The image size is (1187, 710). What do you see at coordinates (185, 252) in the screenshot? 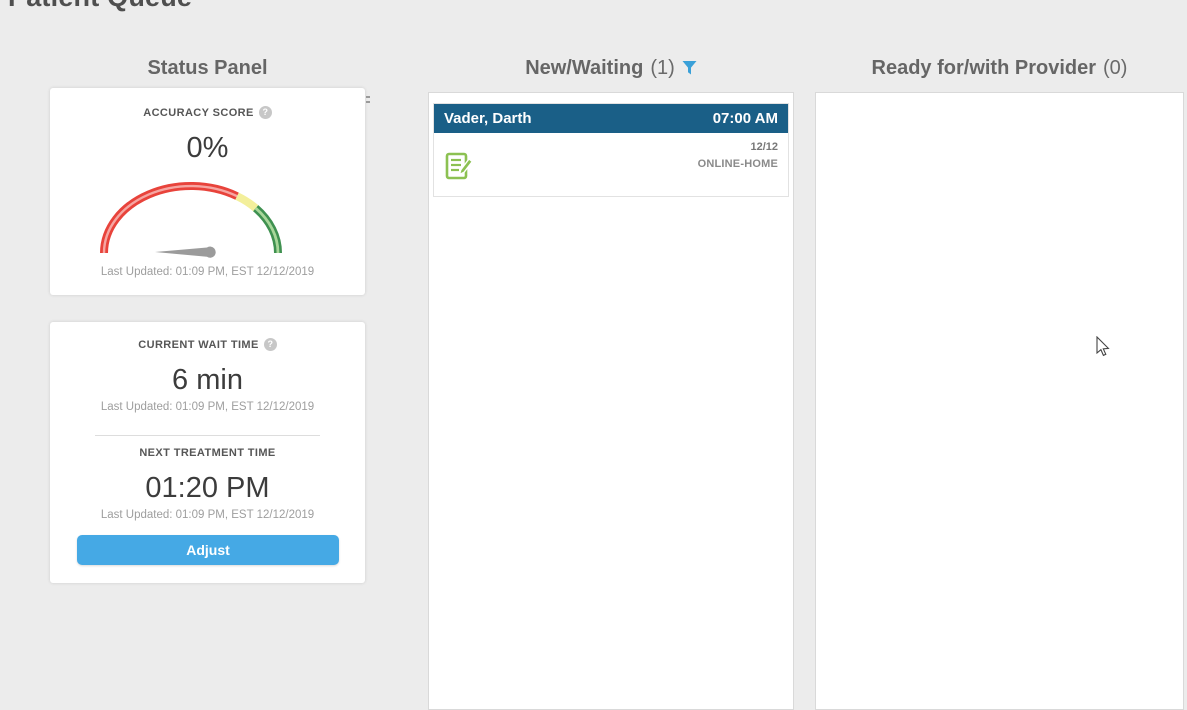
I see `gauge-needle` at bounding box center [185, 252].